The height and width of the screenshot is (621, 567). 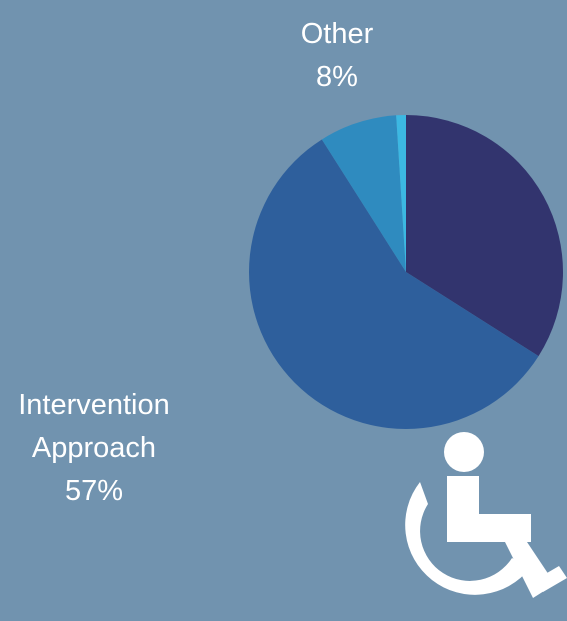 What do you see at coordinates (94, 491) in the screenshot?
I see `value-label: 57%` at bounding box center [94, 491].